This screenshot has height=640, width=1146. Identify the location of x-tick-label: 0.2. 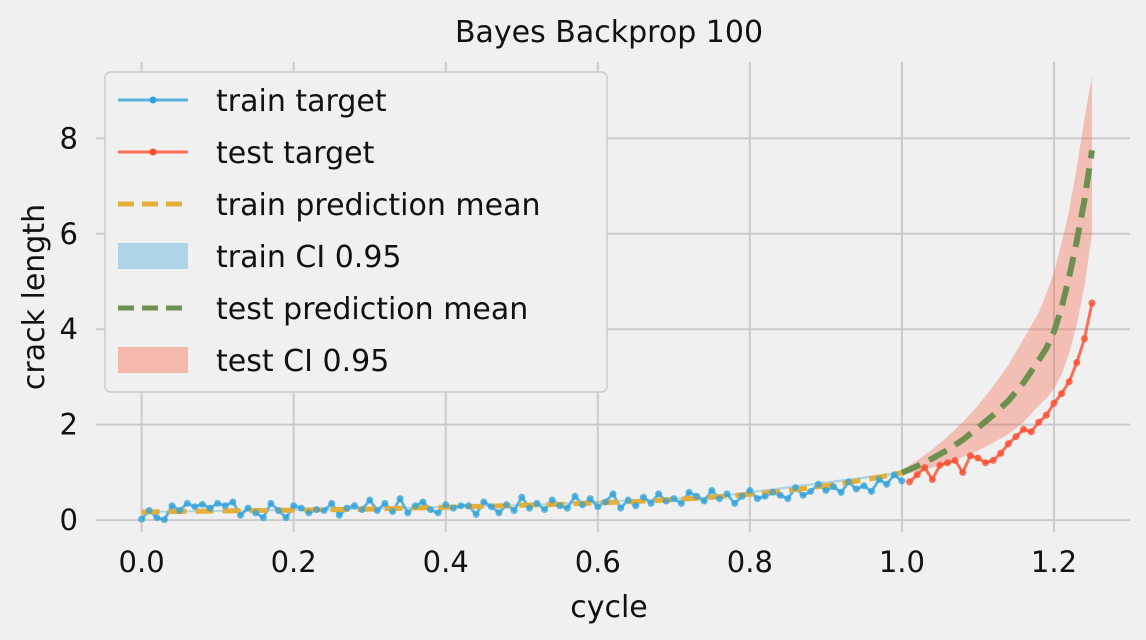
(294, 562).